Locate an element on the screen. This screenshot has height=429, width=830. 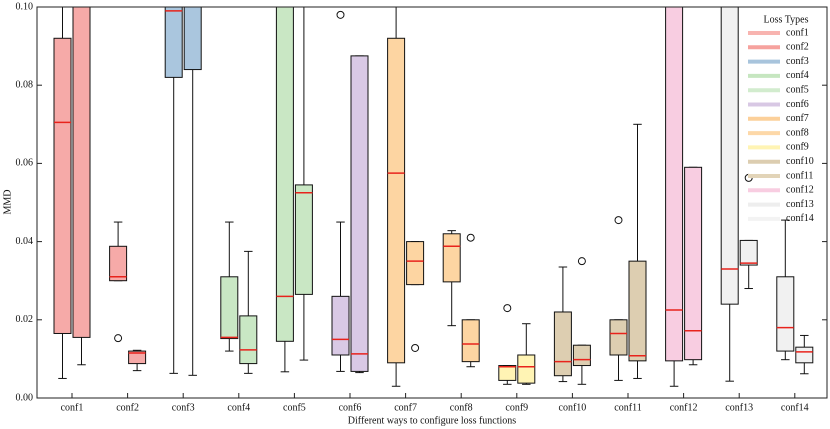
y-tick-label: 0.06 is located at coordinates (25, 163).